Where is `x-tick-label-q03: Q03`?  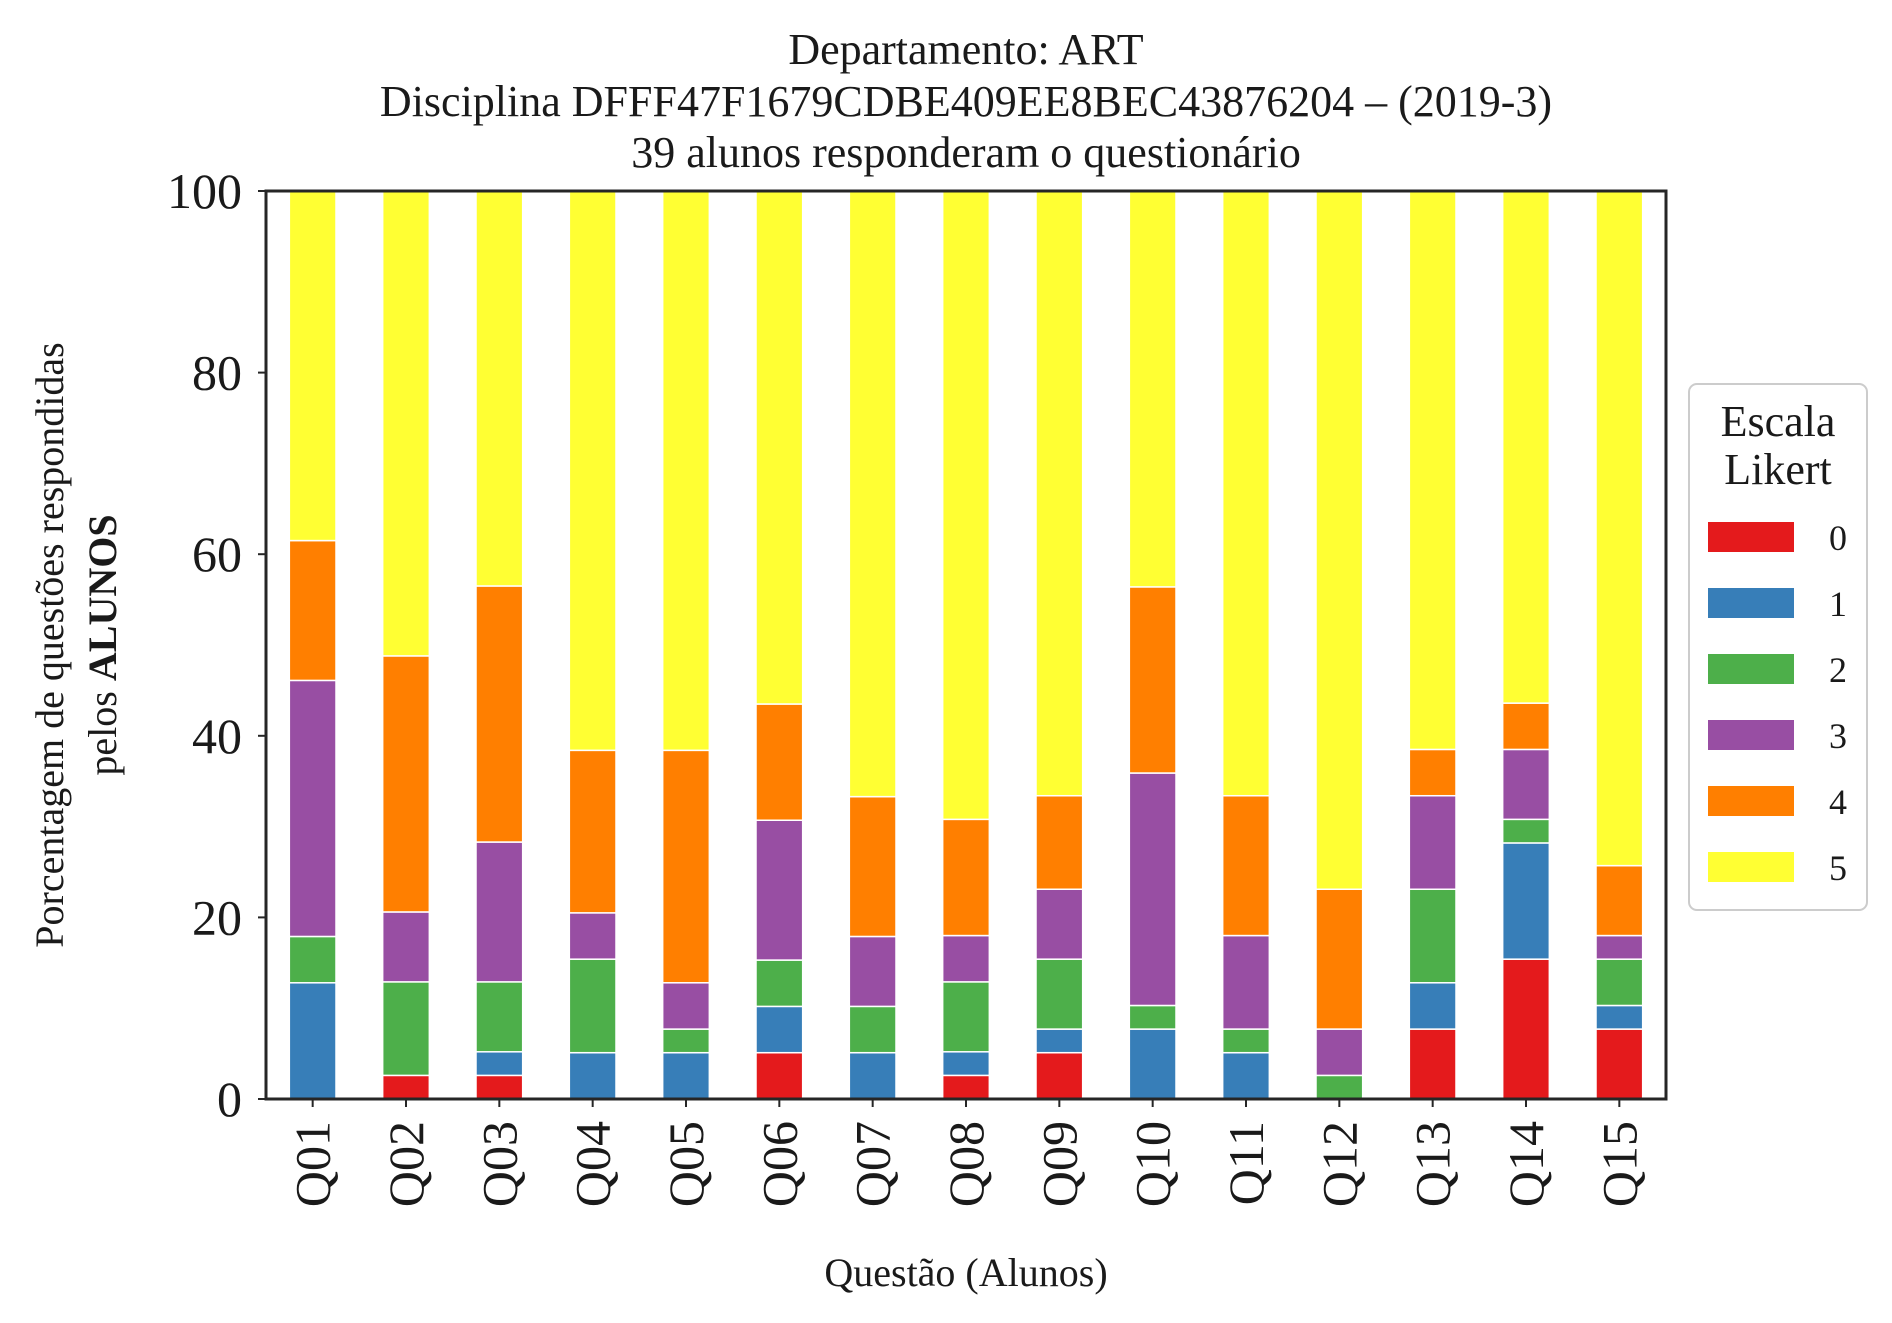 x-tick-label-q03: Q03 is located at coordinates (499, 1164).